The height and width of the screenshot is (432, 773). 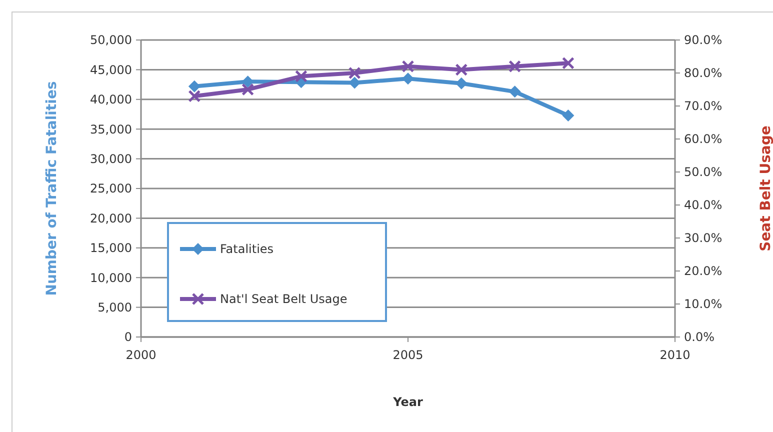 I want to click on y-tick-label: 35,000, so click(x=111, y=129).